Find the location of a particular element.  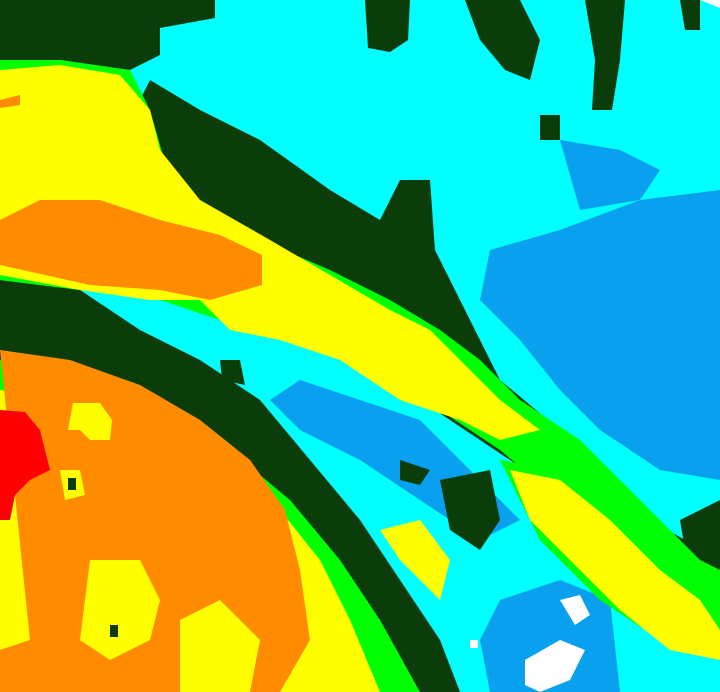

red-regions is located at coordinates (25, 465).